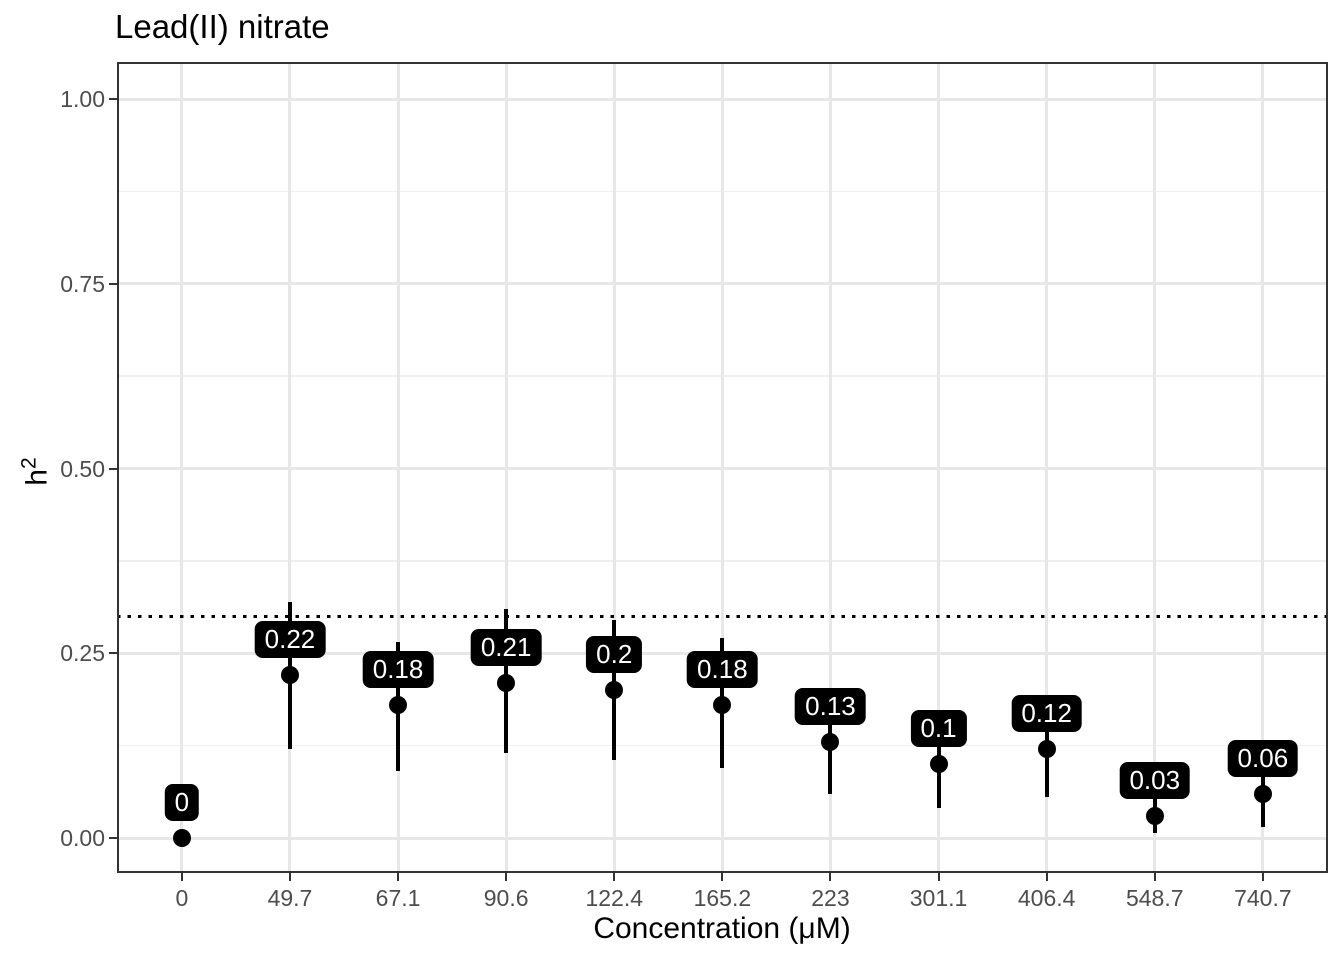 The width and height of the screenshot is (1344, 960). I want to click on value-label: 0.1, so click(938, 729).